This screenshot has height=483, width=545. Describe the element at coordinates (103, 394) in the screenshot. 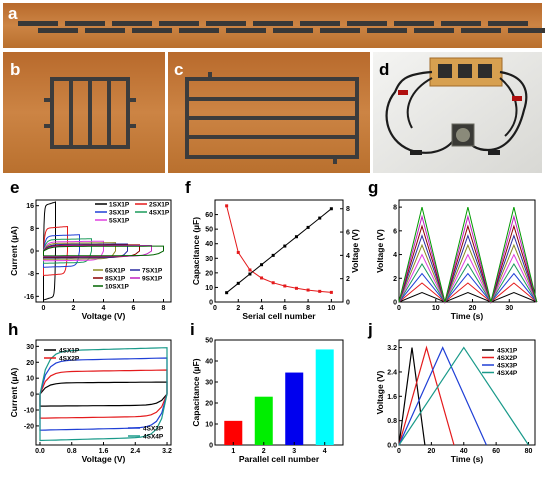

I see `cv-loop-4SX4P` at that location.